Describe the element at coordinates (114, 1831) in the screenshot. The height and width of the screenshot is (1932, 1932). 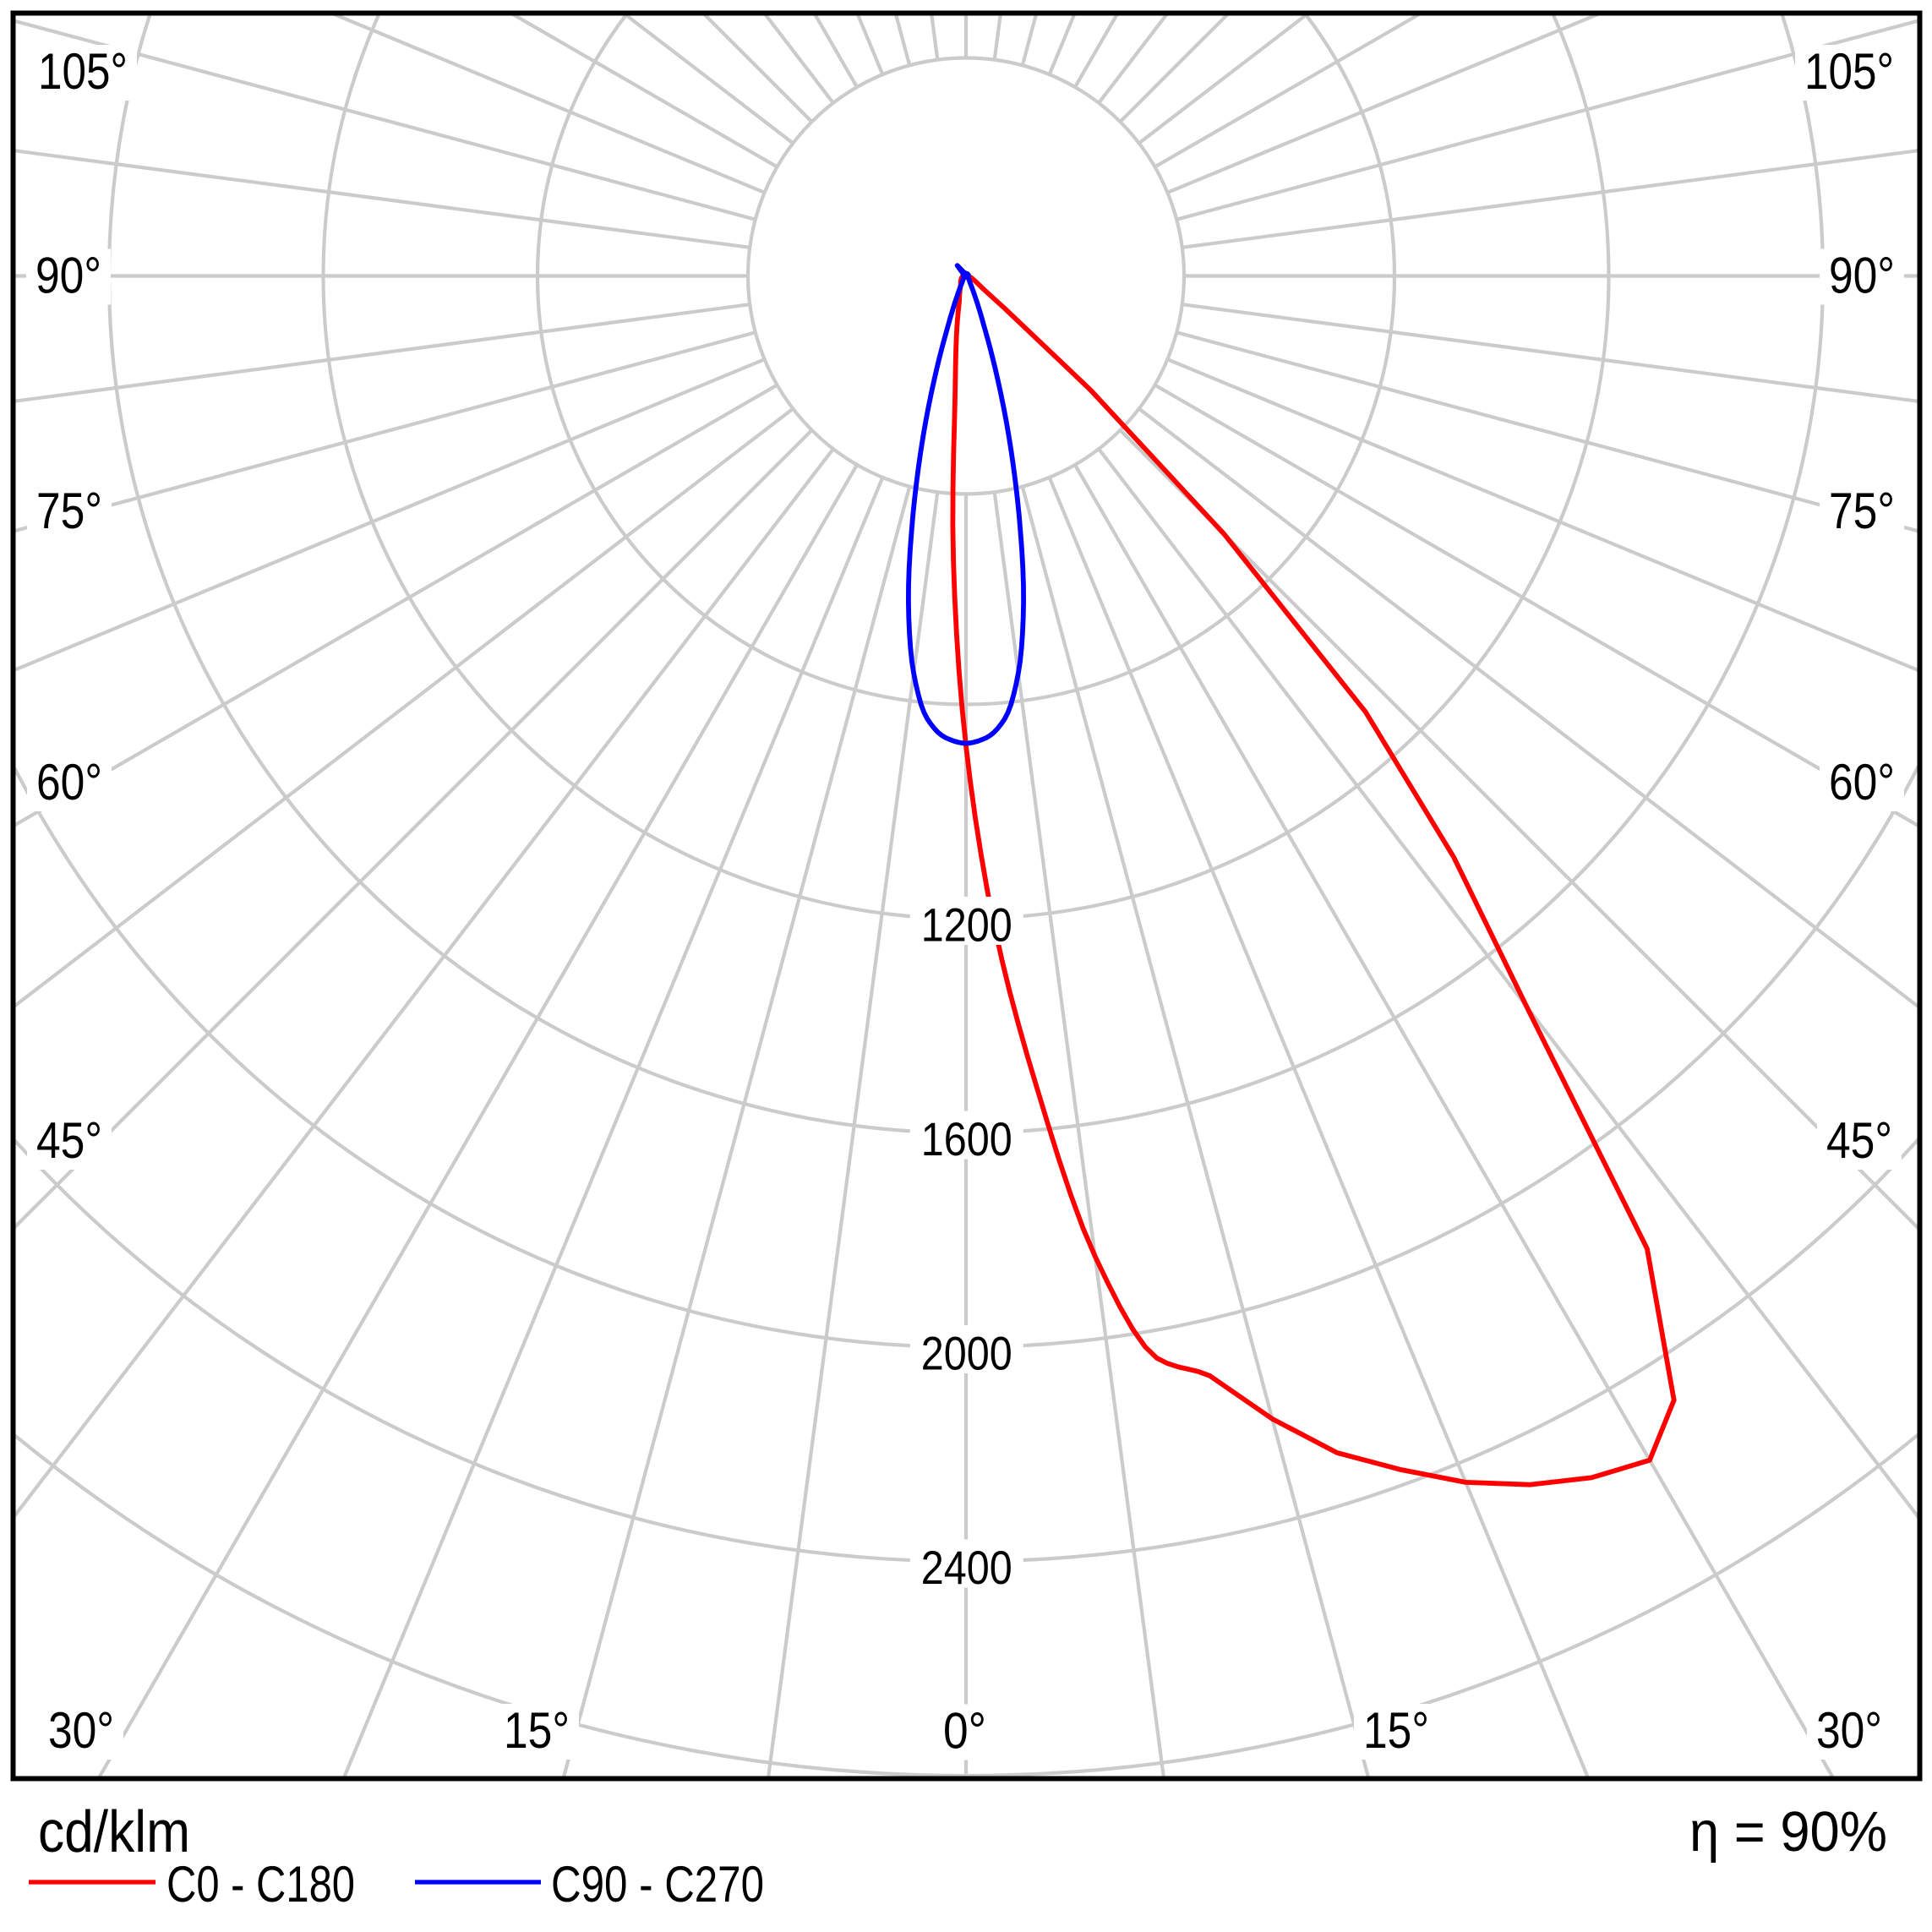
I see `svg-text: cd/klm` at that location.